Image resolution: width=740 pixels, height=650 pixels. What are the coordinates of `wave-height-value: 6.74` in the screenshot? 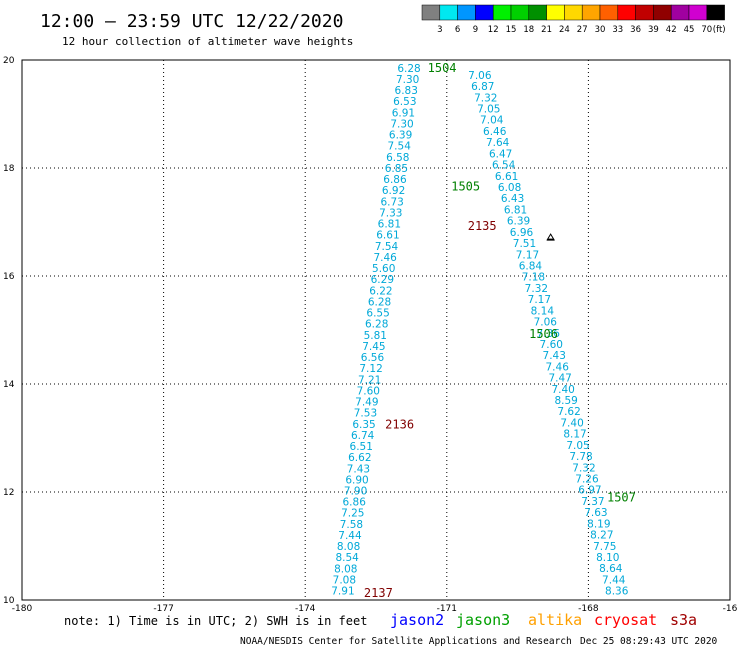 It's located at (363, 436).